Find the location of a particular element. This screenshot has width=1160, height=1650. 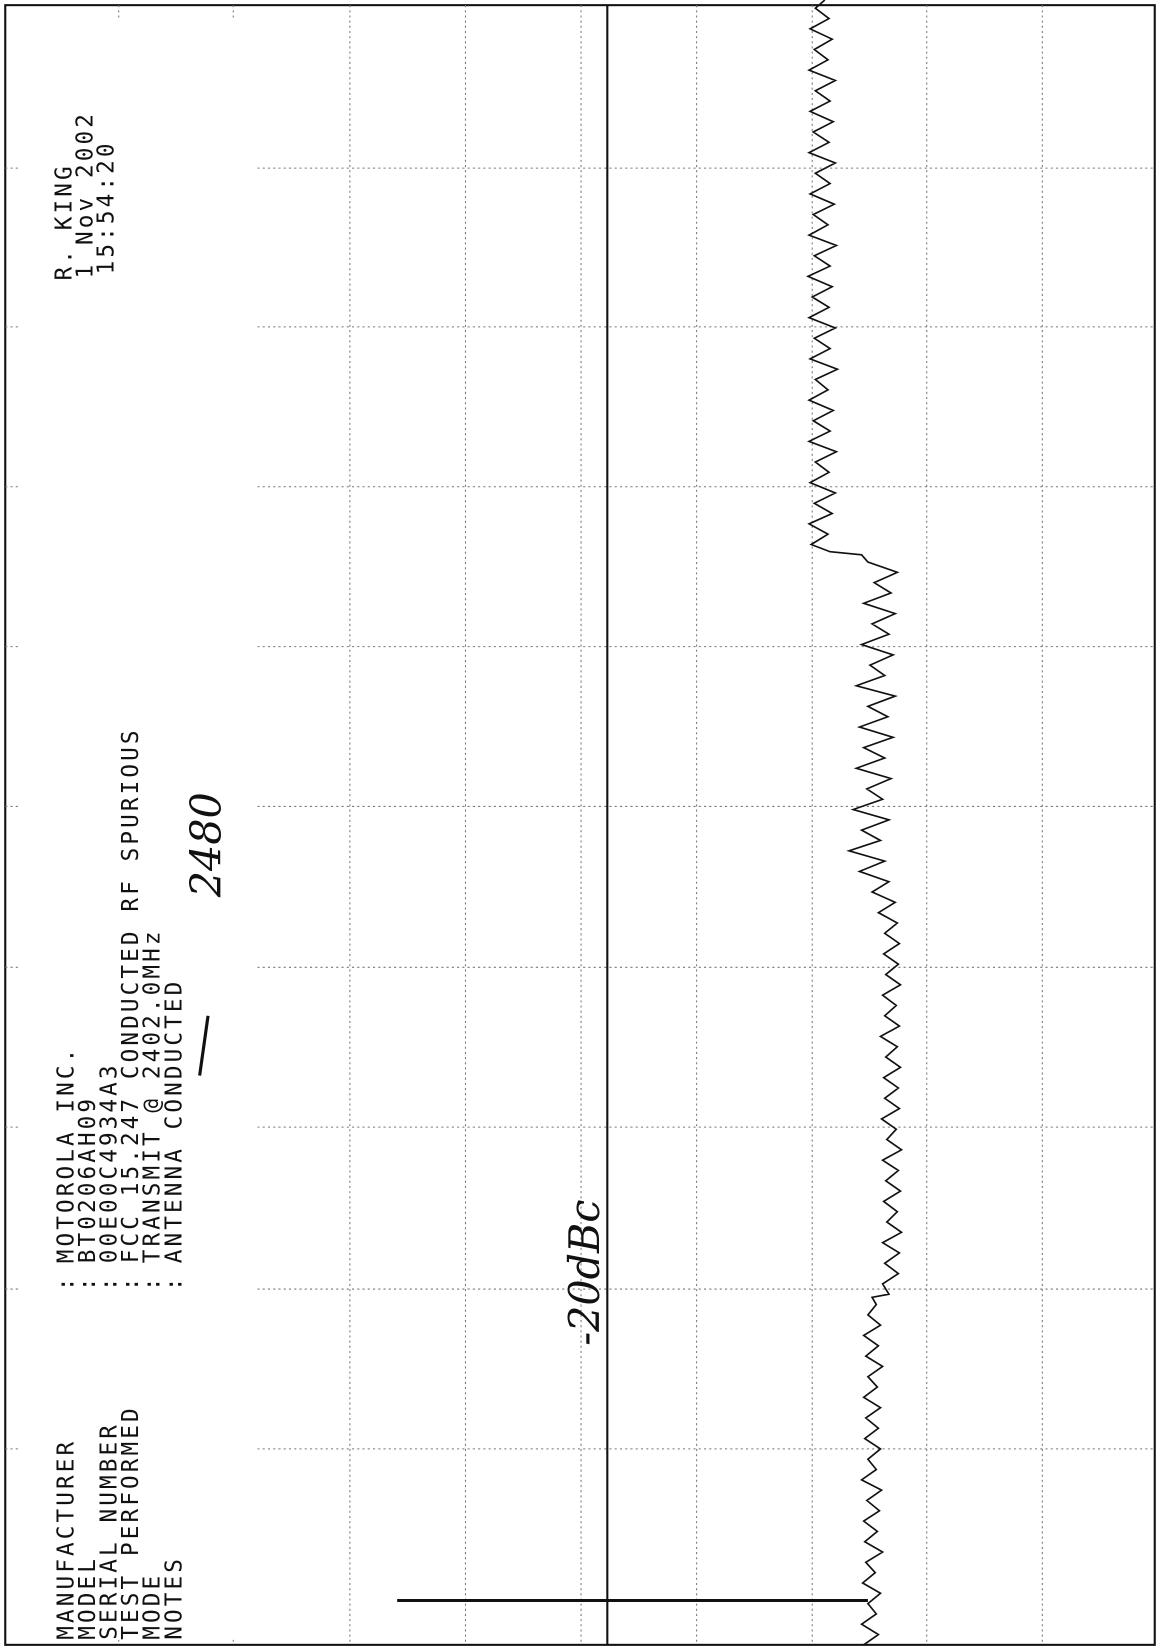

date: 1 Nov 2002 is located at coordinates (85, 194).